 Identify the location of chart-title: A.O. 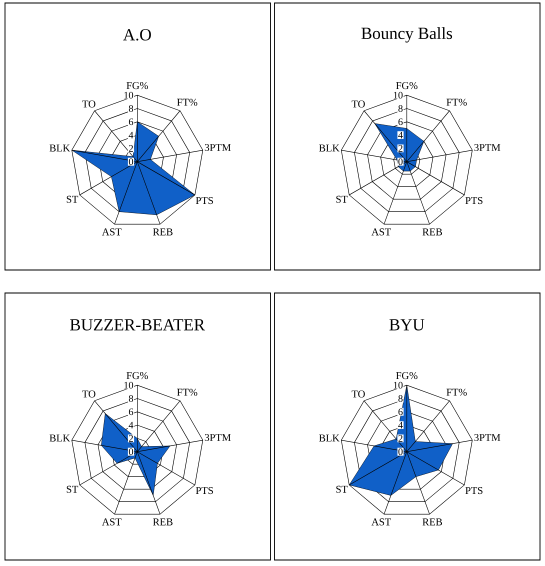
(137, 35).